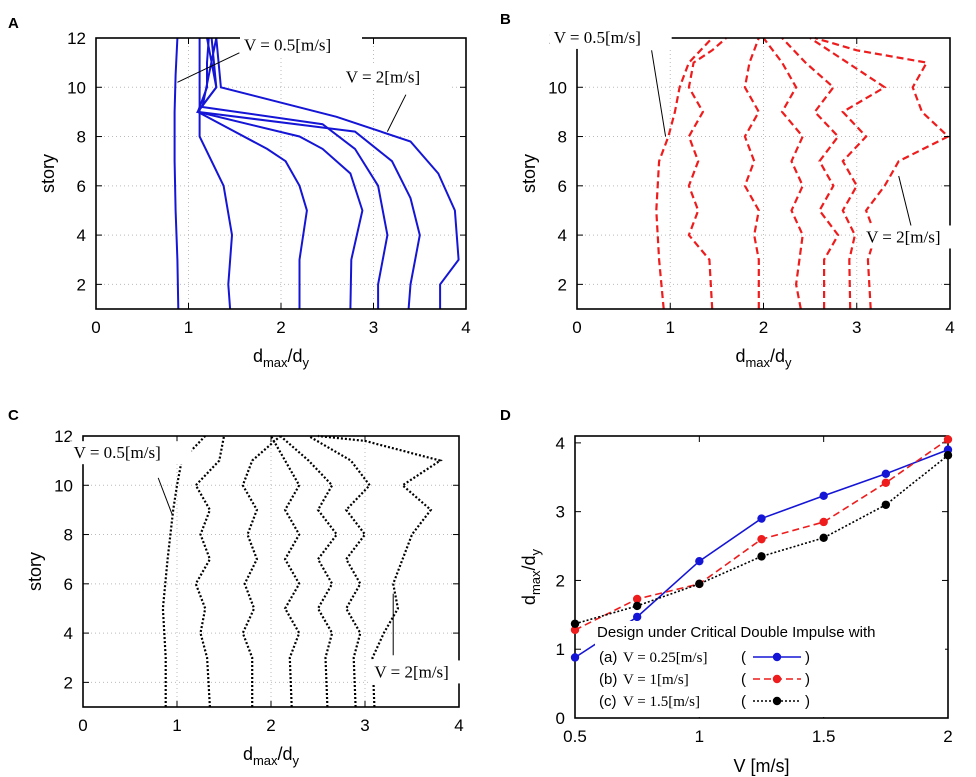 Image resolution: width=976 pixels, height=777 pixels. Describe the element at coordinates (777, 657) in the screenshot. I see `legend-swatch-marker-a` at that location.